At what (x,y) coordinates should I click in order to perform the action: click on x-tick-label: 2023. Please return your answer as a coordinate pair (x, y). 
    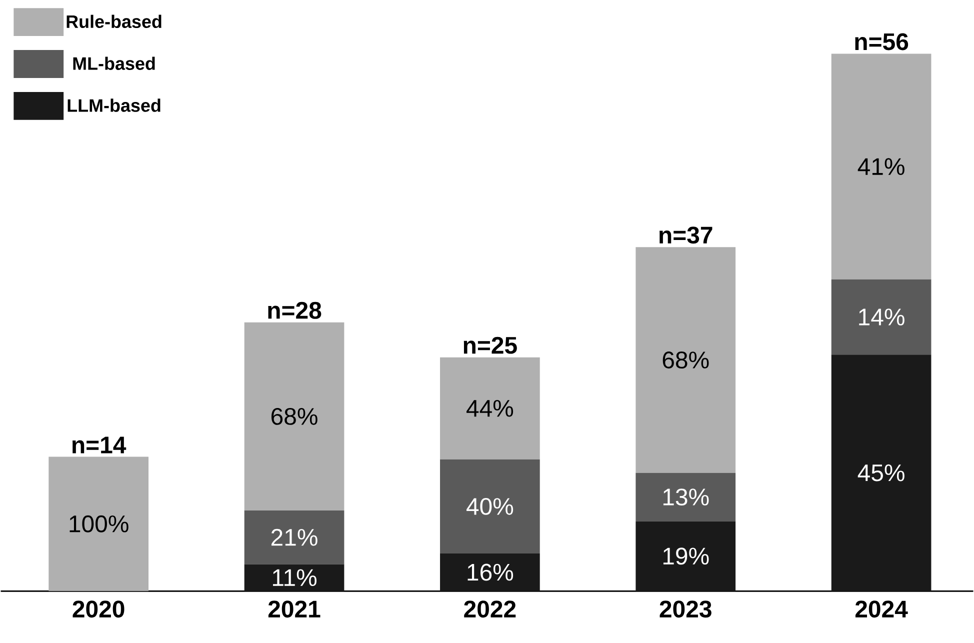
    Looking at the image, I should click on (686, 609).